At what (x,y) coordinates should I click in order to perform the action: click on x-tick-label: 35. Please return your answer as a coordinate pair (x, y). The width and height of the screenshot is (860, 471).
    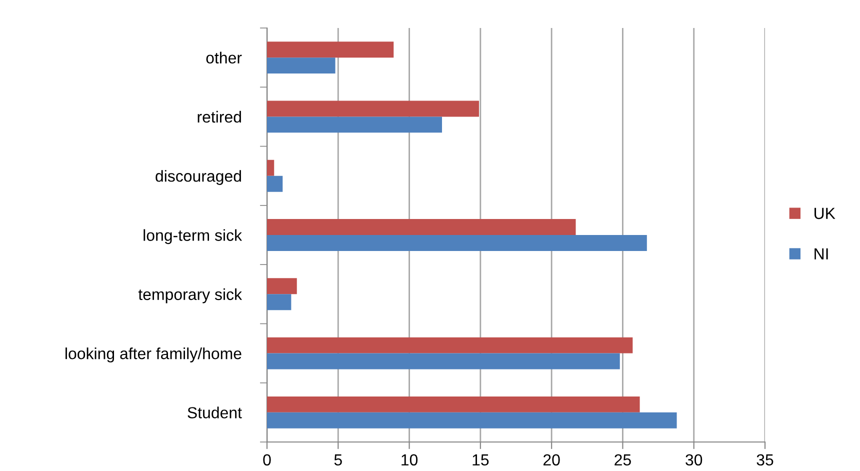
    Looking at the image, I should click on (765, 460).